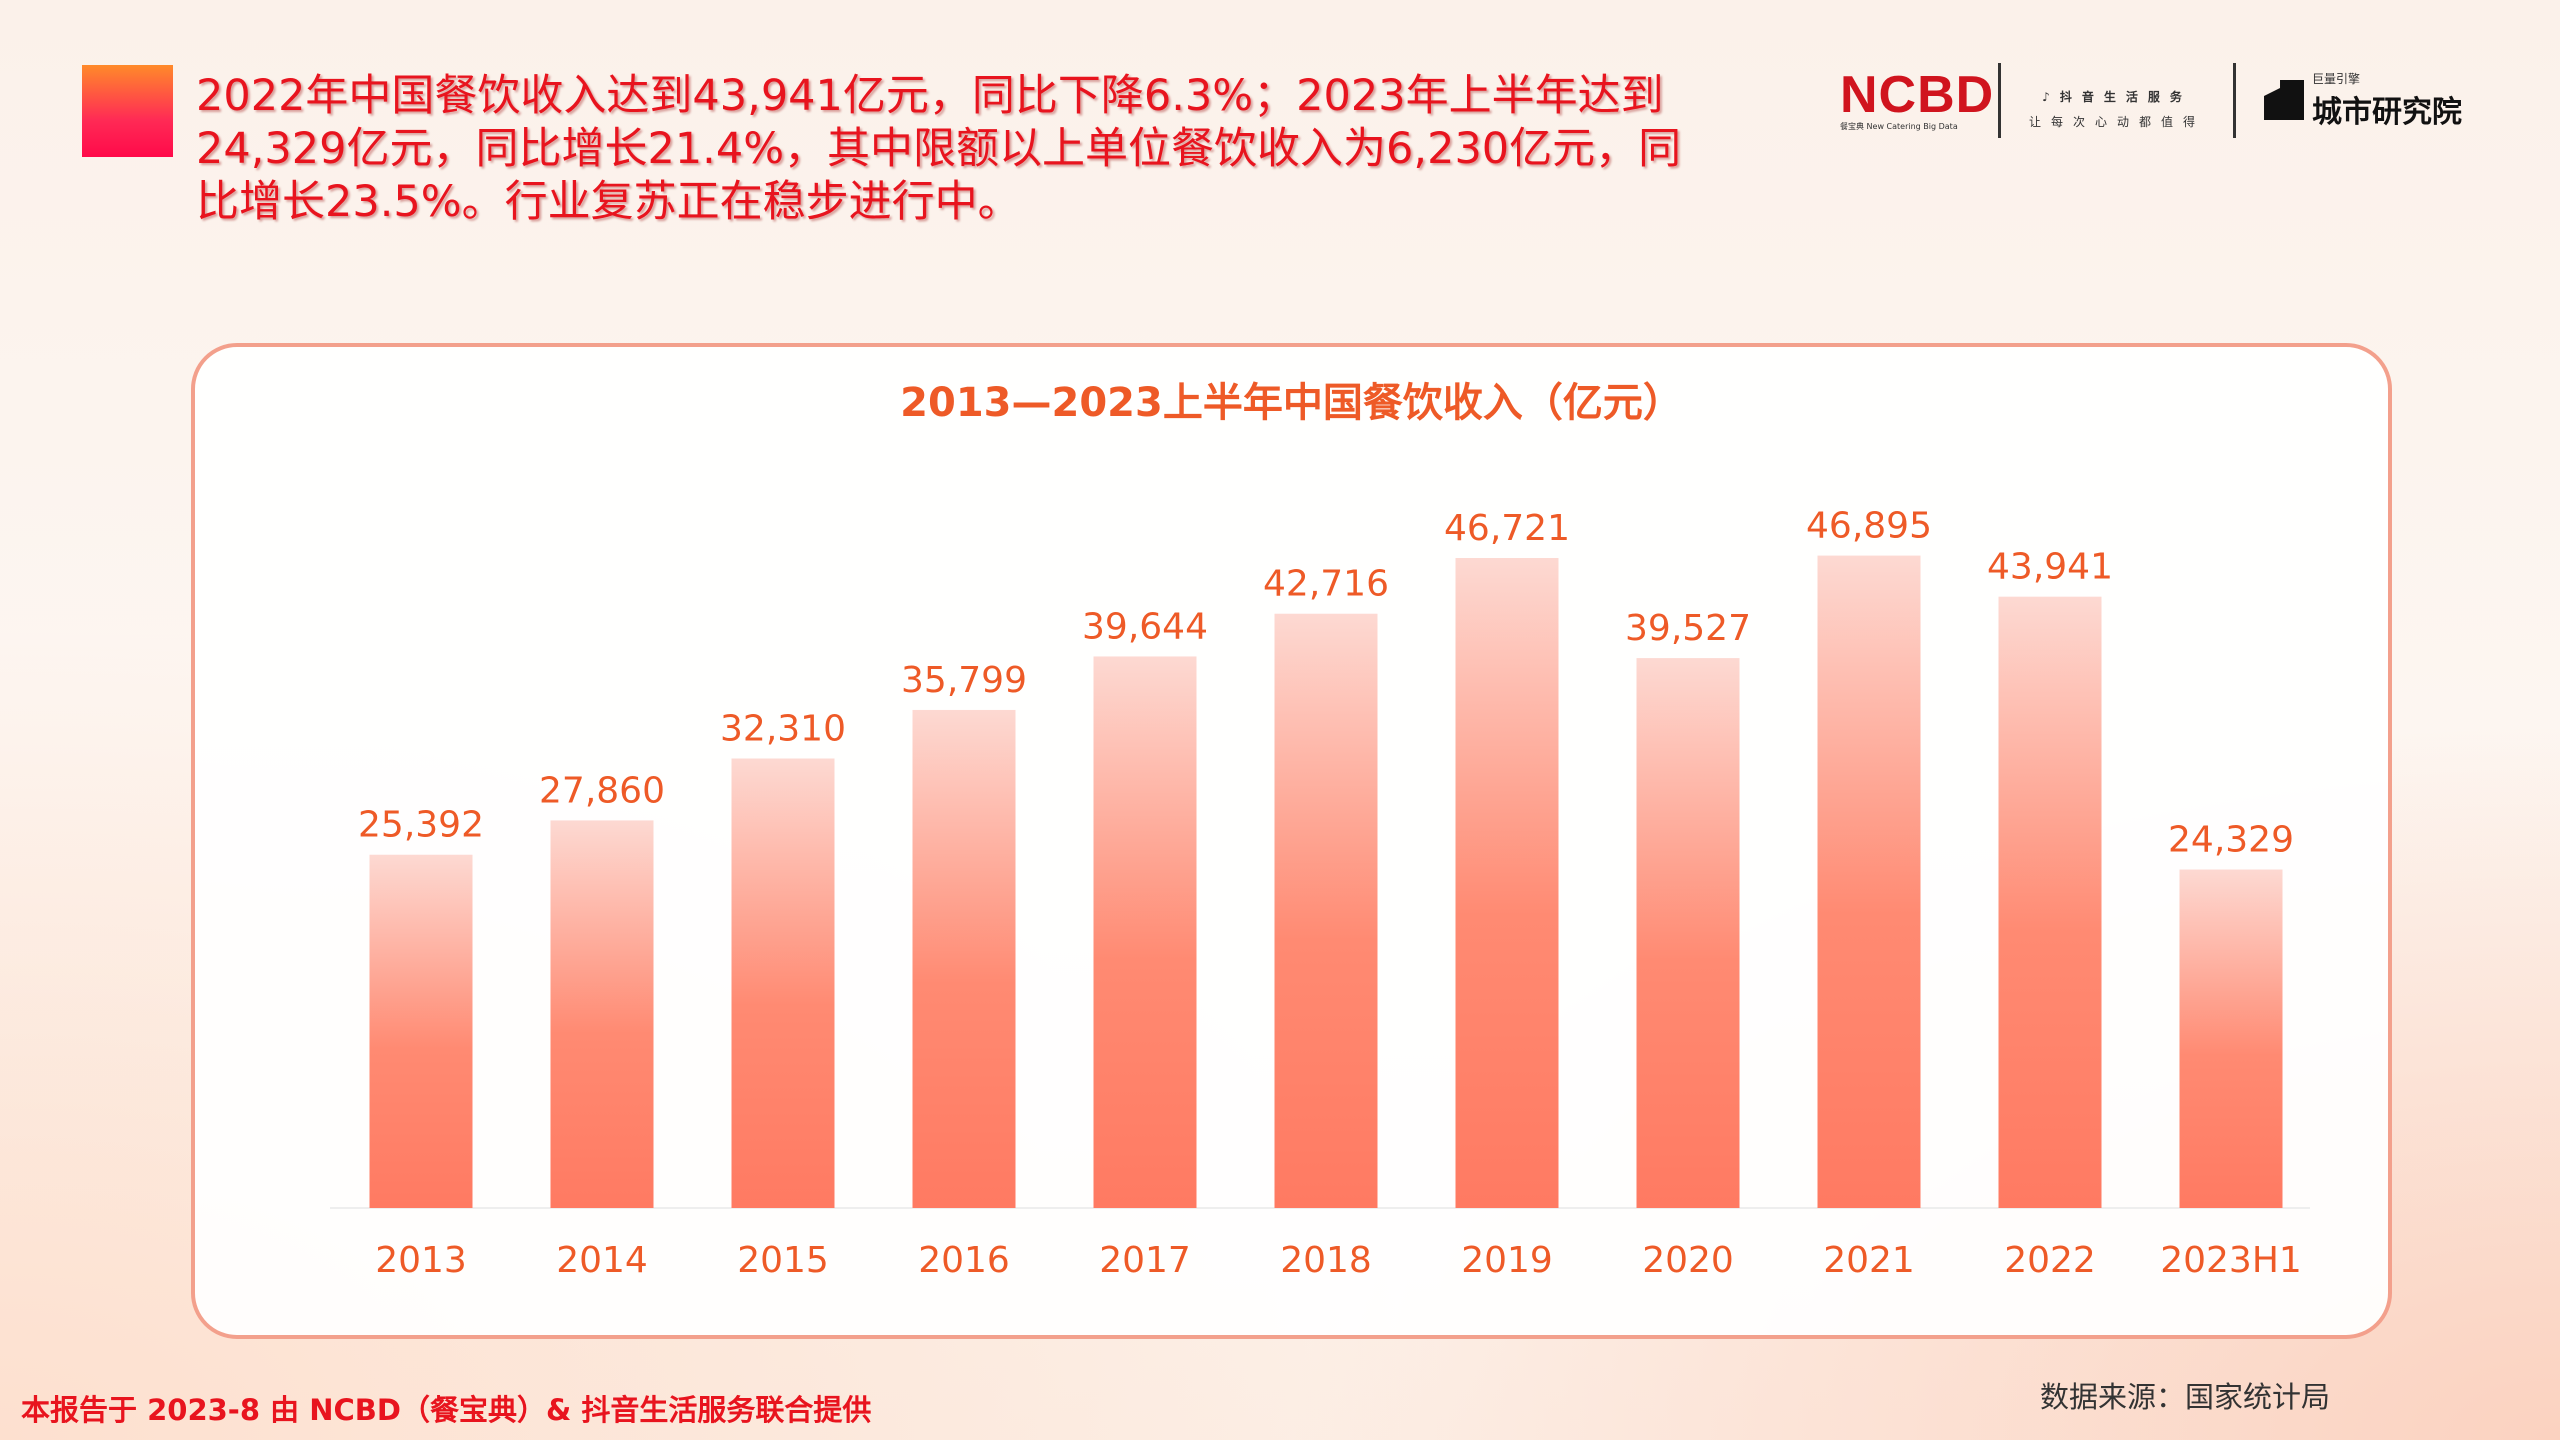 This screenshot has width=2560, height=1440. I want to click on data-label: 42,716, so click(1326, 584).